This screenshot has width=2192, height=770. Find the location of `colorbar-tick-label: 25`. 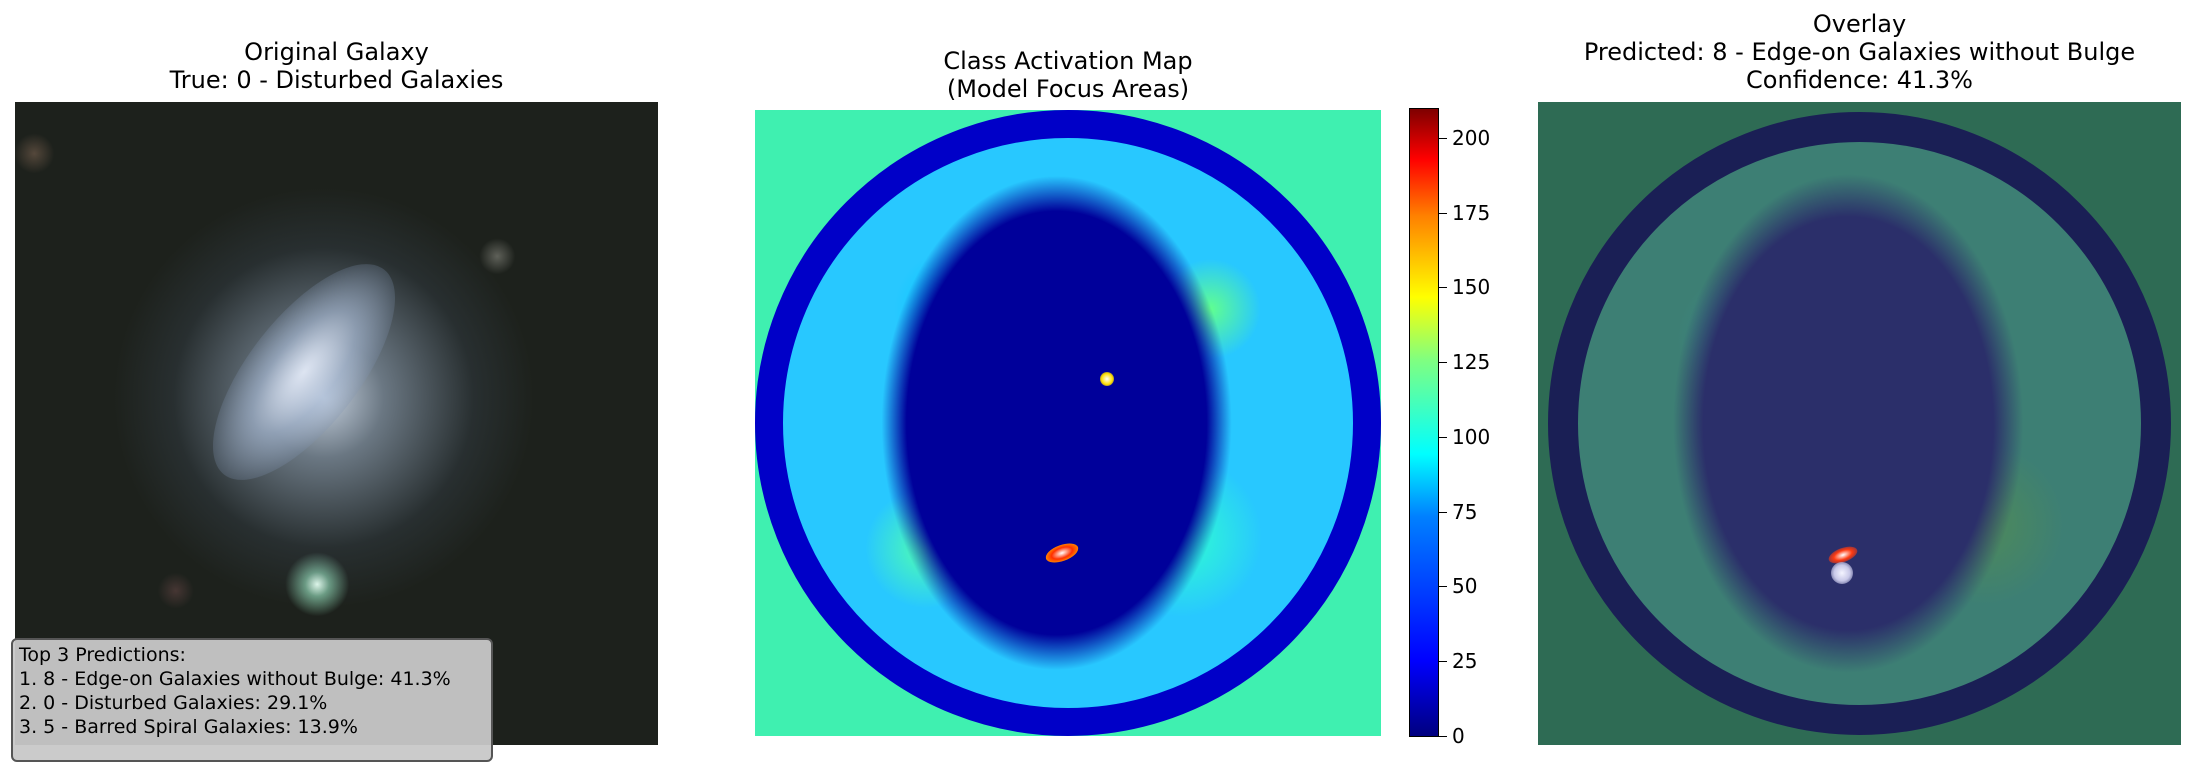

colorbar-tick-label: 25 is located at coordinates (1465, 661).